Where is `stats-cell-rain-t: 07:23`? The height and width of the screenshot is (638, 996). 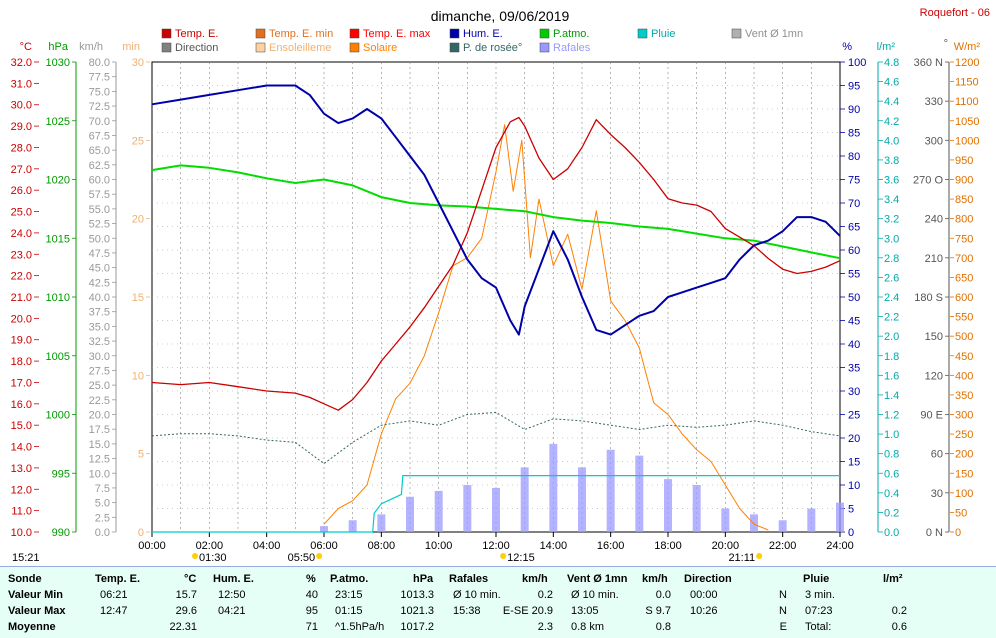
stats-cell-rain-t: 07:23 is located at coordinates (819, 611).